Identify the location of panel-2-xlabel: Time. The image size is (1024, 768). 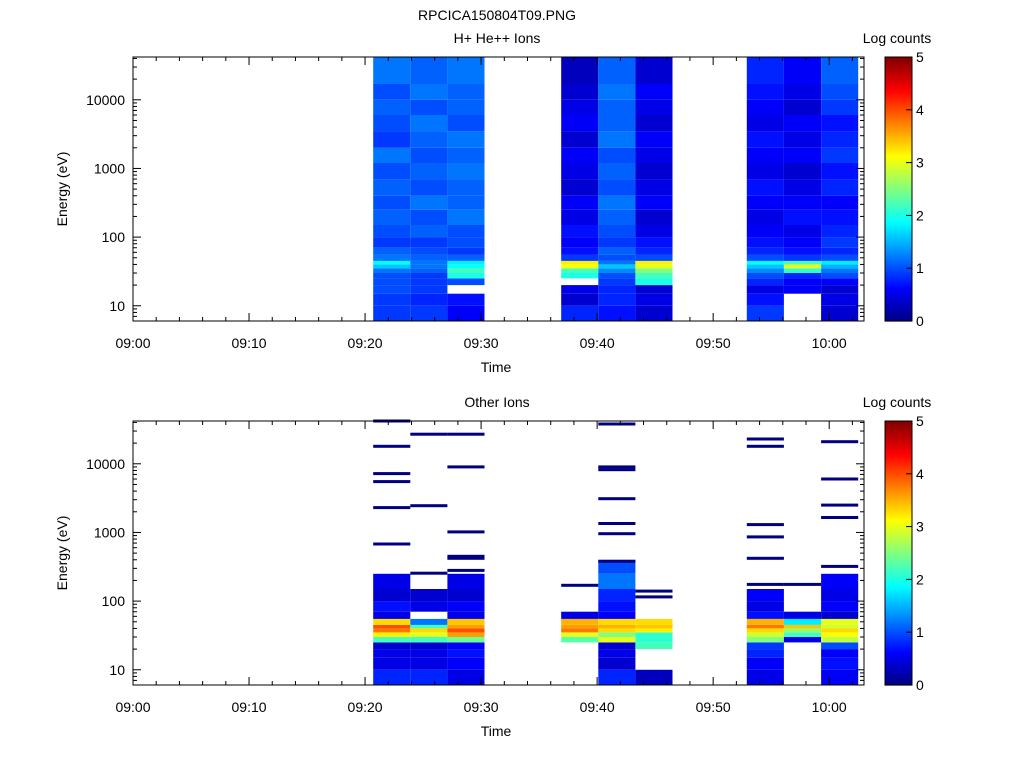
(496, 731).